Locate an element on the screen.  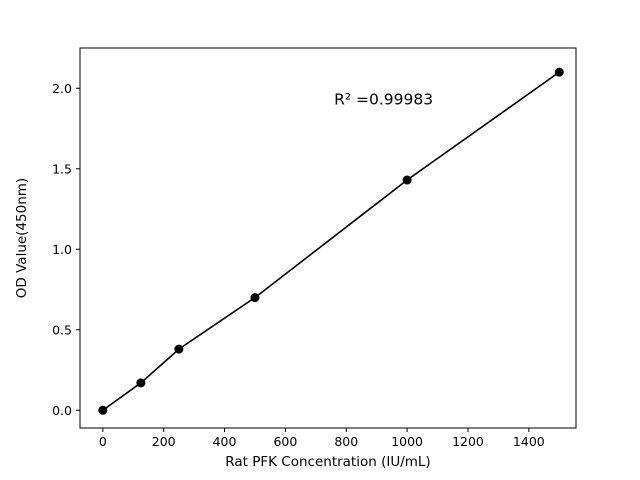
y-tick-label: 0.0 is located at coordinates (62, 410).